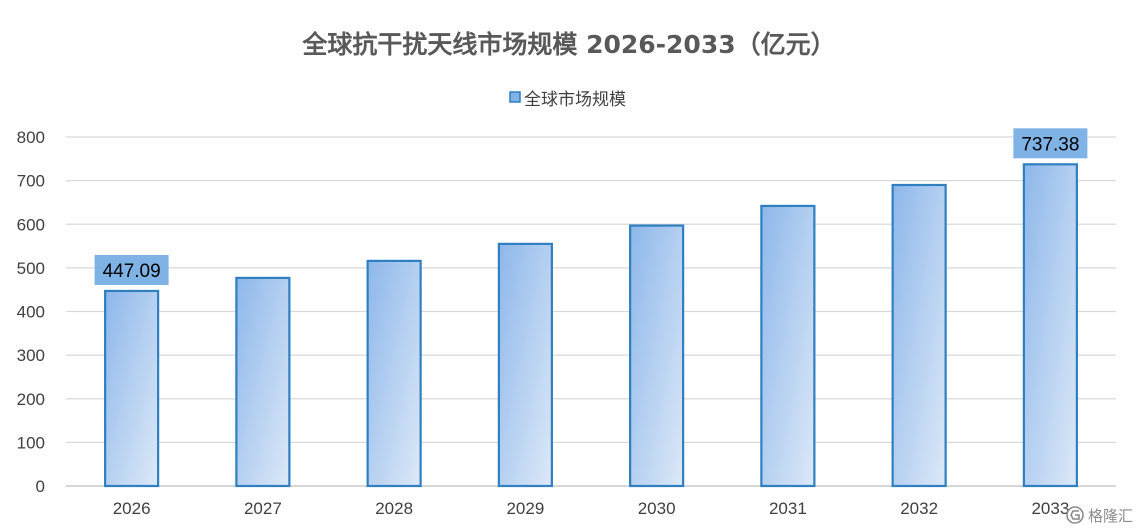 This screenshot has width=1139, height=532. What do you see at coordinates (1050, 508) in the screenshot?
I see `x-tick-label: 2033` at bounding box center [1050, 508].